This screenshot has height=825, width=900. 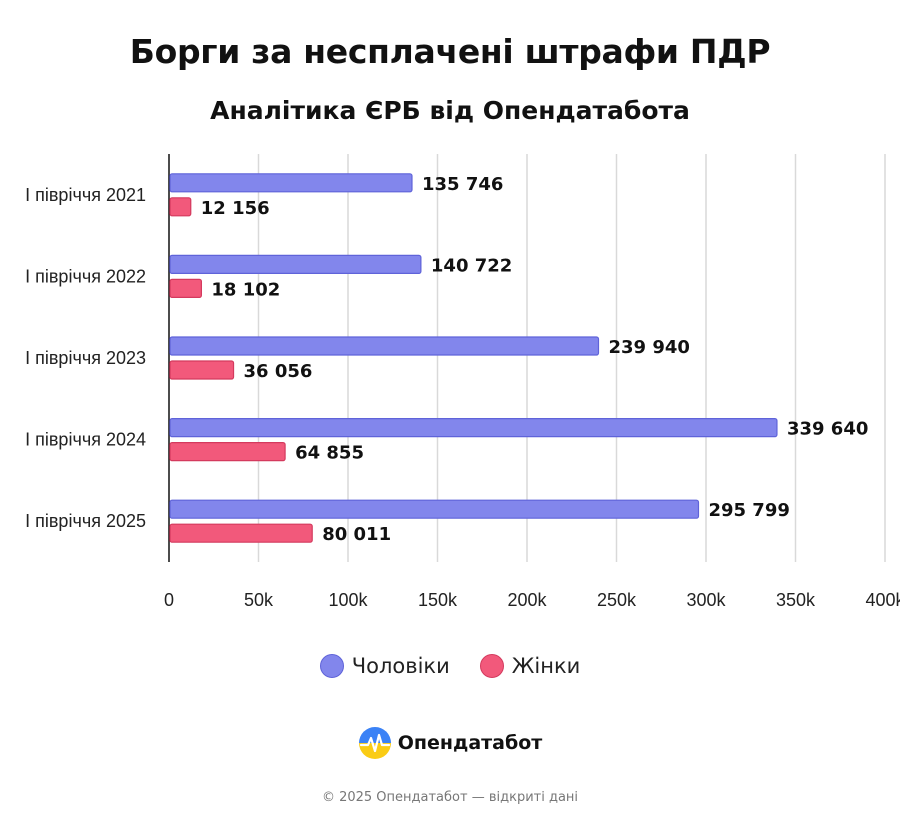 What do you see at coordinates (706, 600) in the screenshot?
I see `x-tick-label: 300k` at bounding box center [706, 600].